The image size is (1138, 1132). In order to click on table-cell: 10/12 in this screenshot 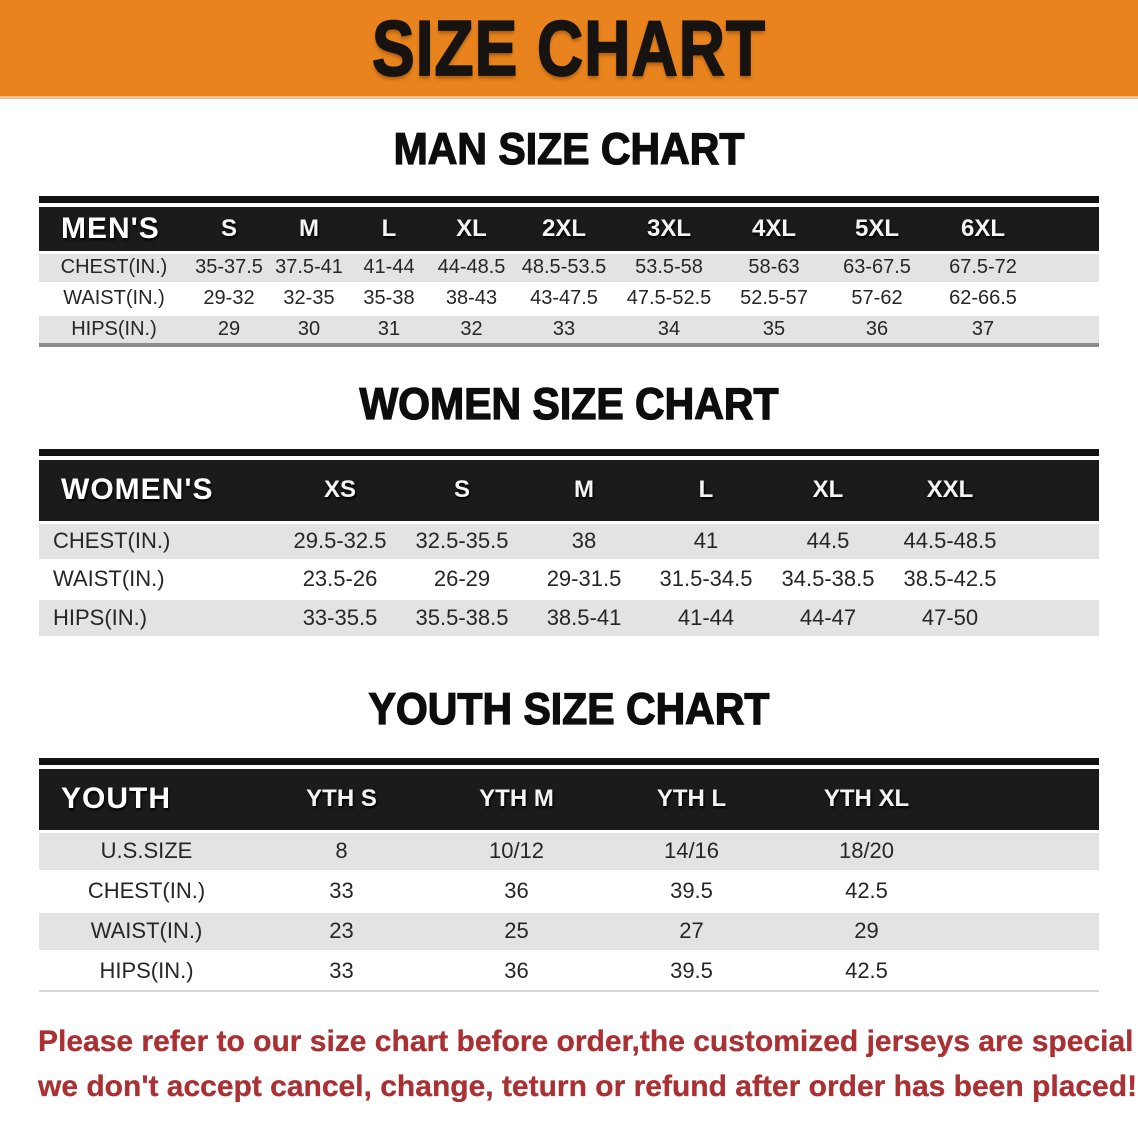, I will do `click(516, 850)`.